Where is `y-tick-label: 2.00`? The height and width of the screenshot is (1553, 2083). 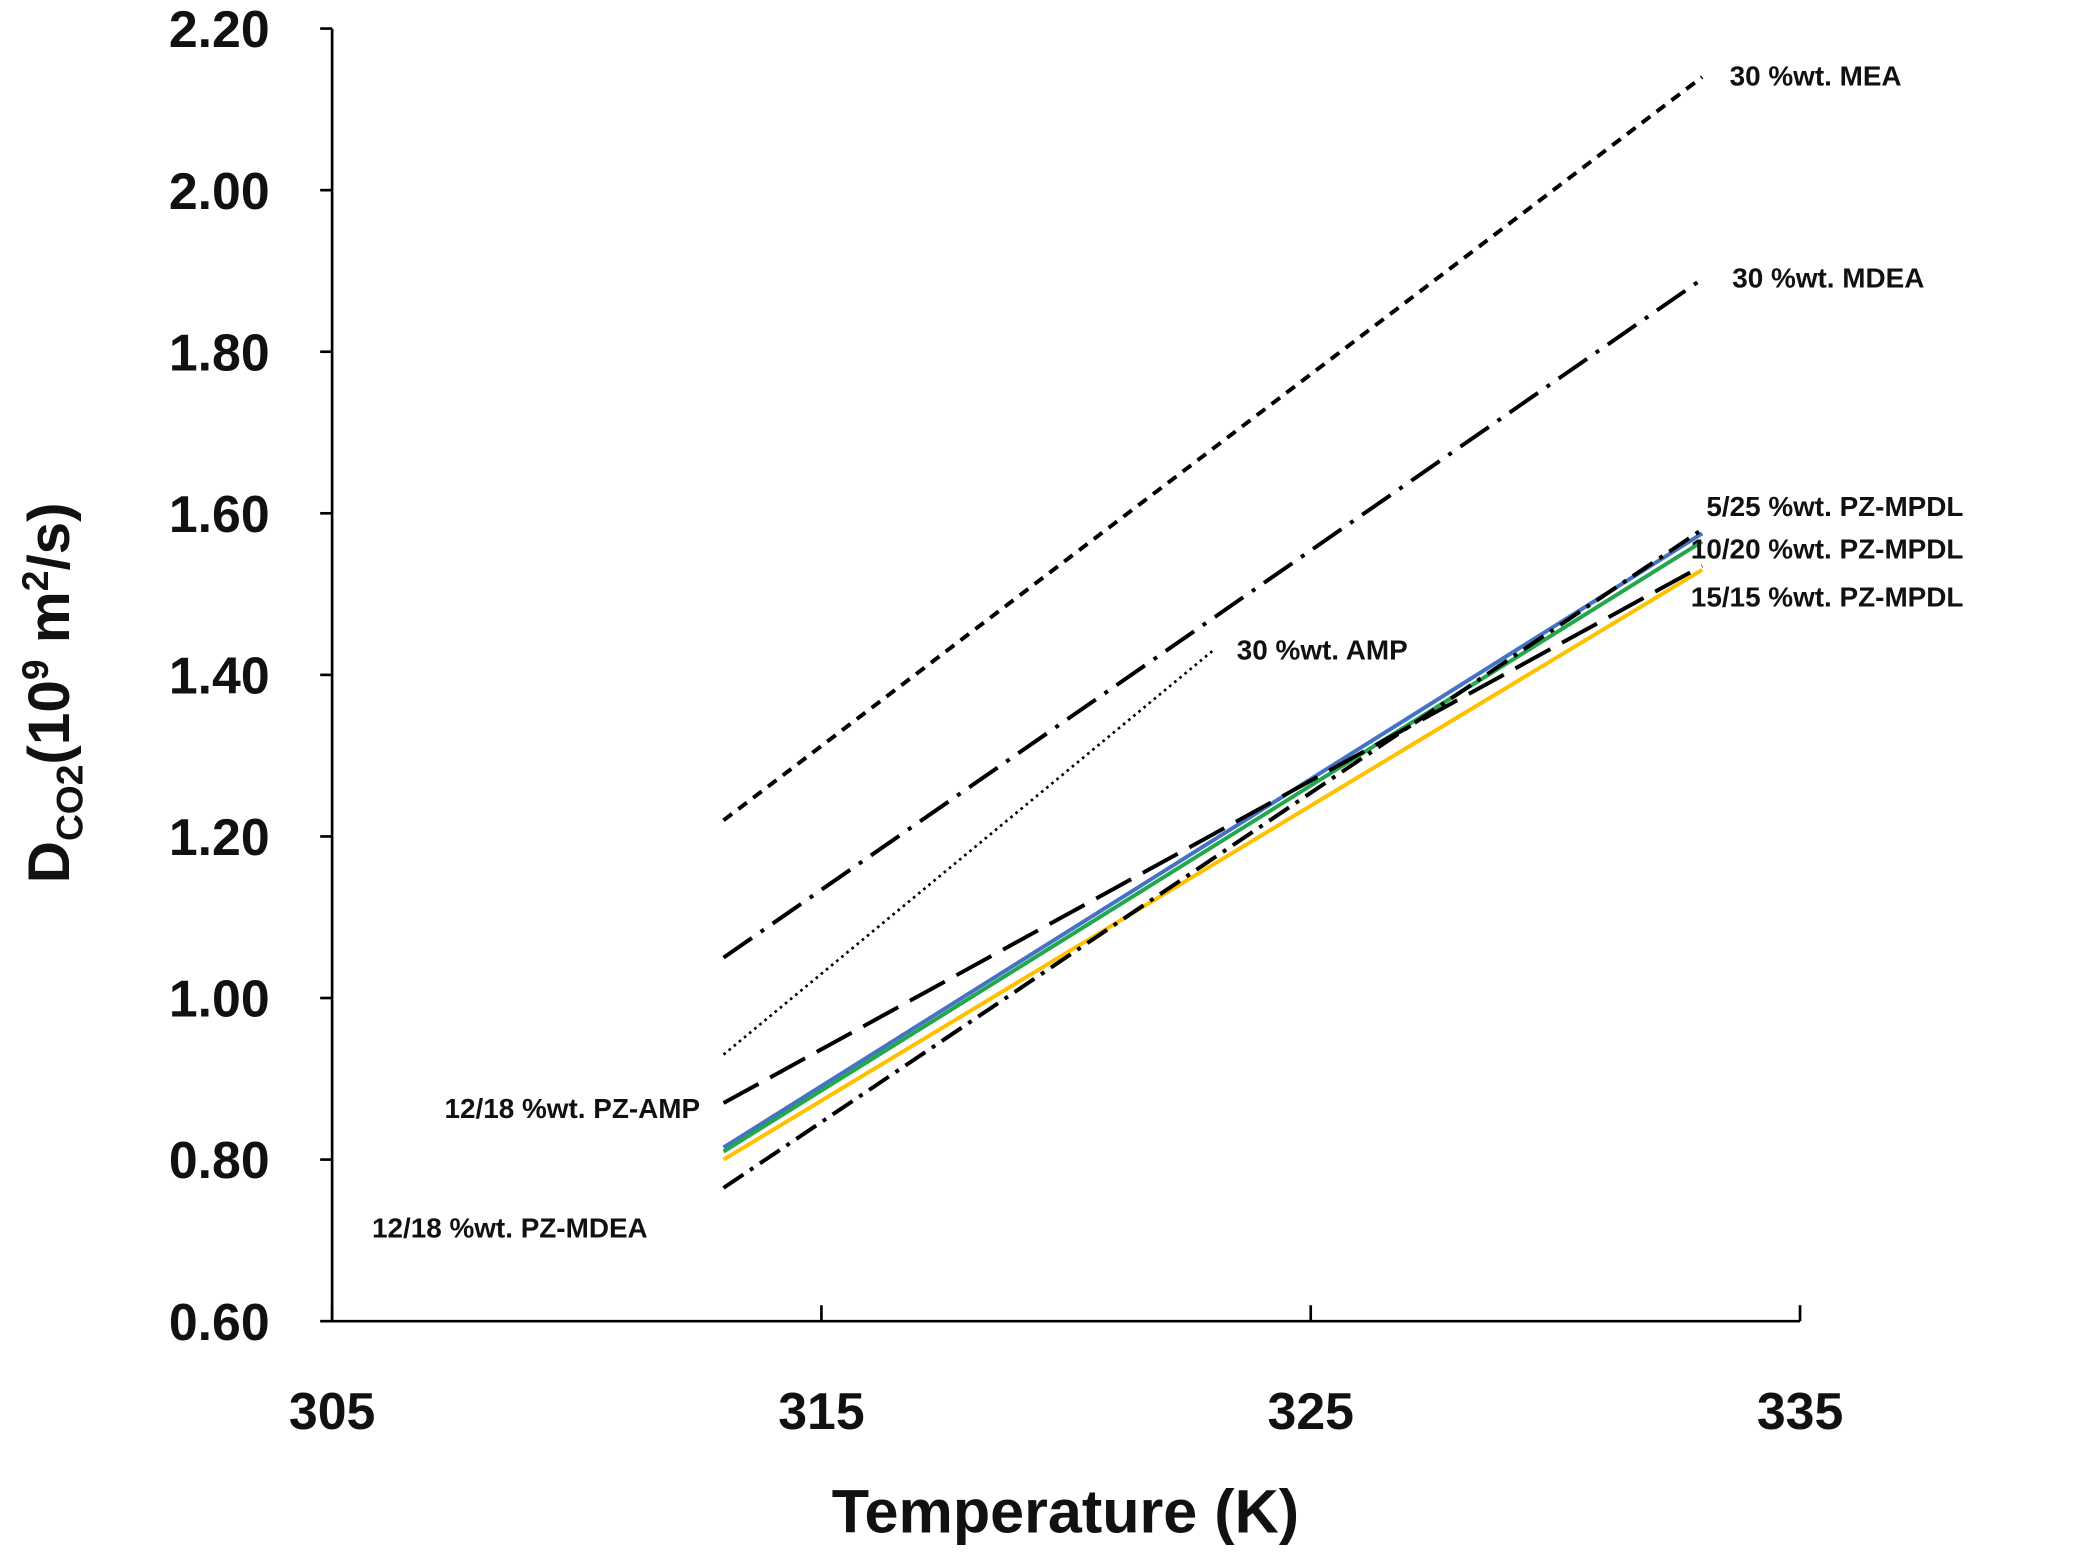
y-tick-label: 2.00 is located at coordinates (219, 191).